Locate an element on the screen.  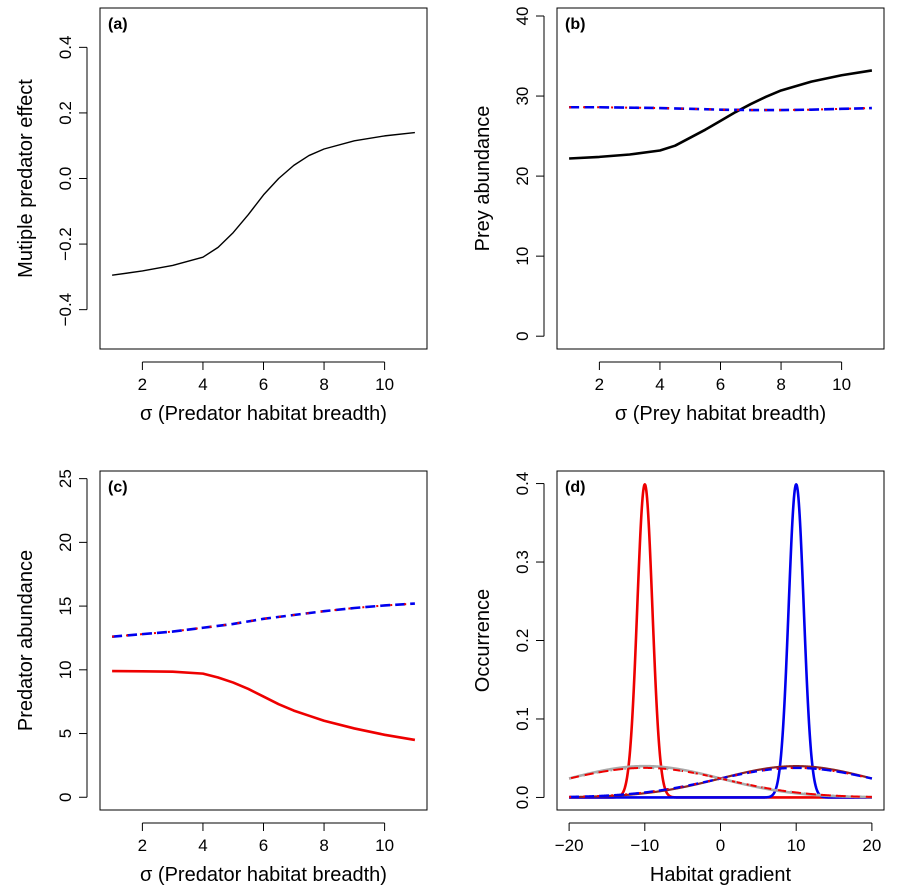
panel-label: (c) is located at coordinates (118, 487).